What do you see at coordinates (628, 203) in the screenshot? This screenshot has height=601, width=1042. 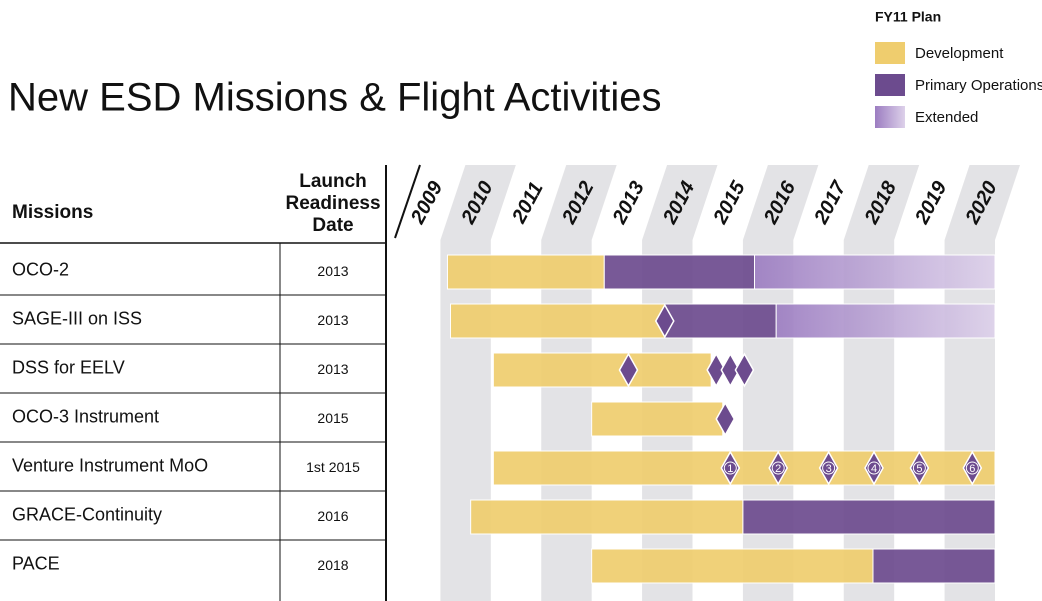 I see `x-tick-label: 2013` at bounding box center [628, 203].